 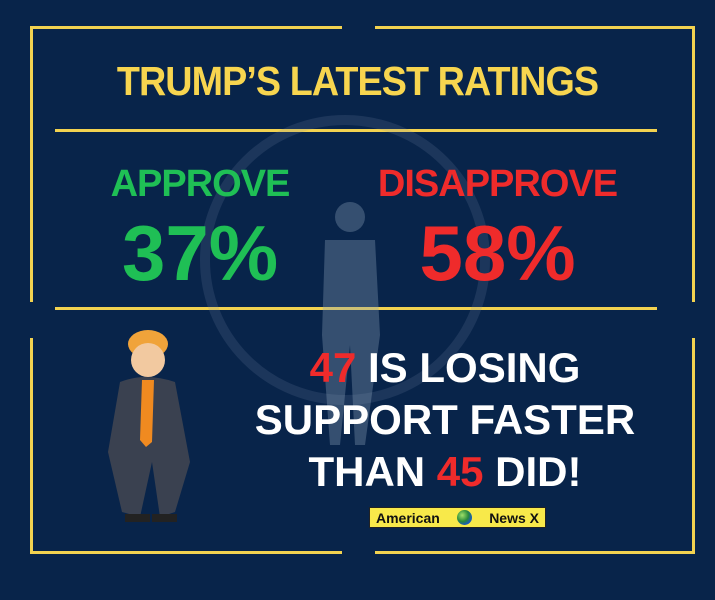 What do you see at coordinates (351, 323) in the screenshot?
I see `background-figure` at bounding box center [351, 323].